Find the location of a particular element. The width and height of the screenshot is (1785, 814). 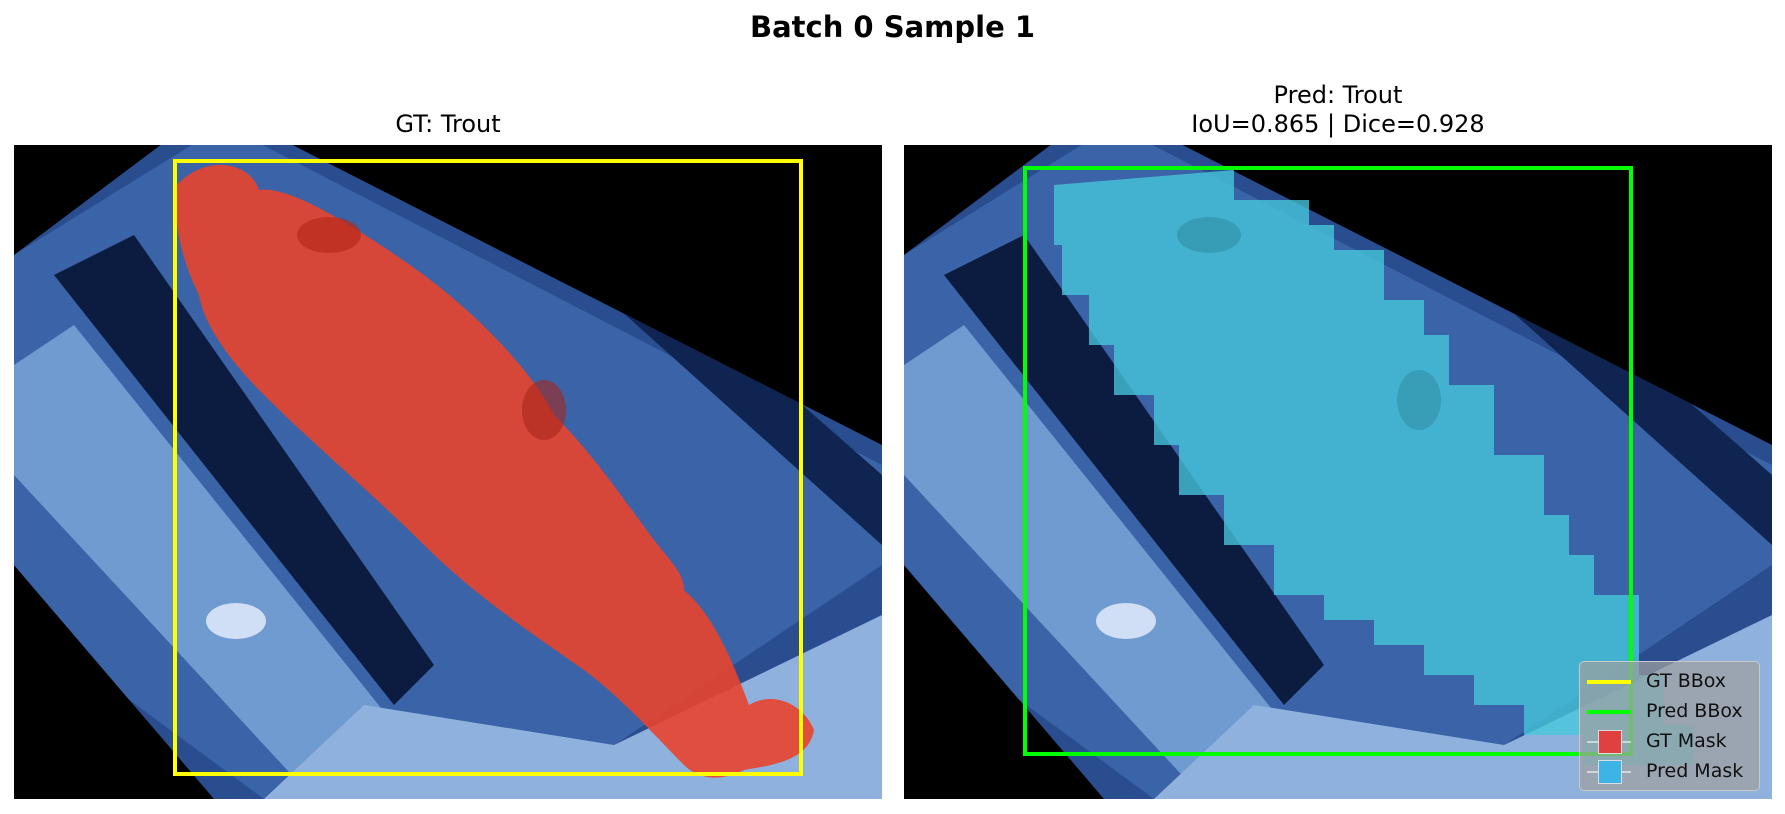

legend-item-pred-bbox: Pred BBox is located at coordinates (1669, 712).